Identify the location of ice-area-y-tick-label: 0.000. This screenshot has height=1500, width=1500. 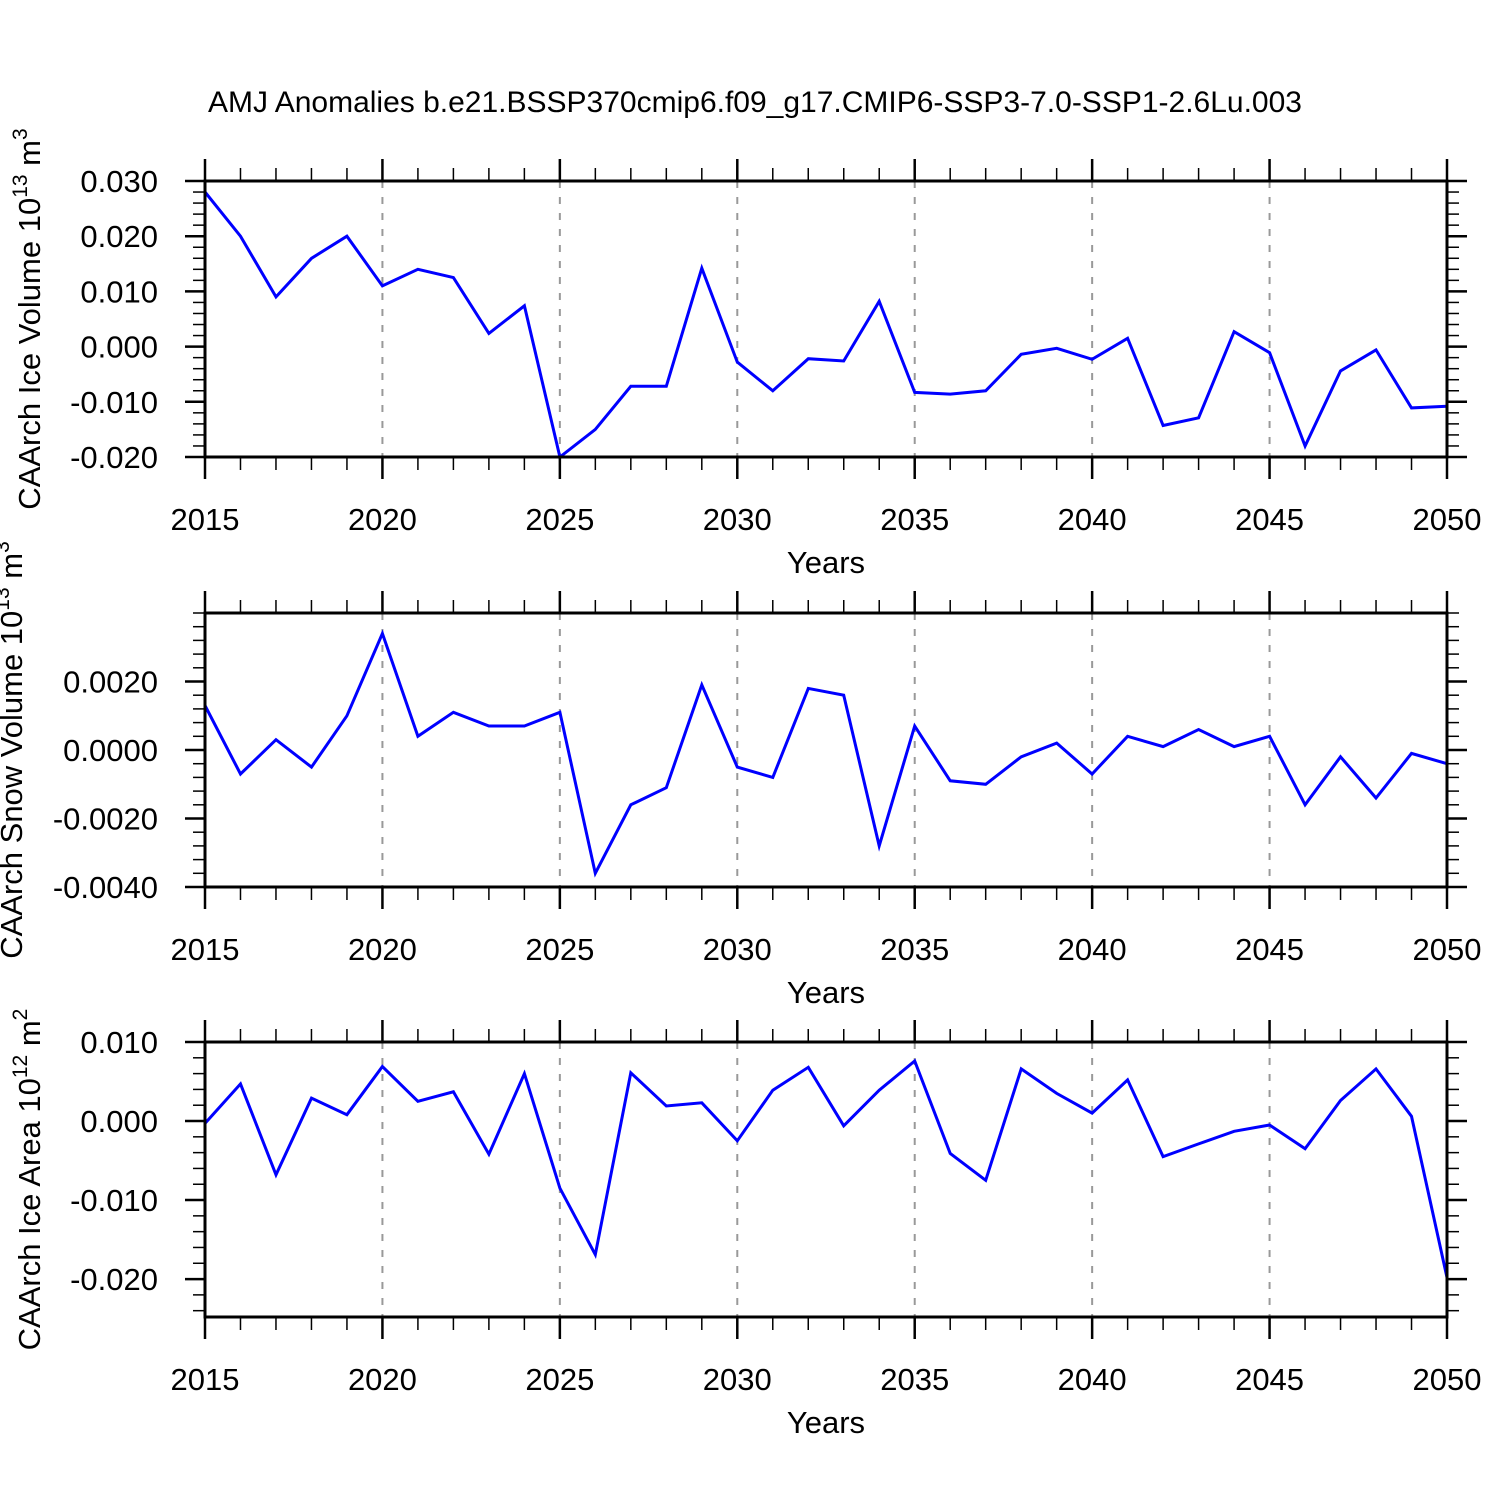
(119, 1121).